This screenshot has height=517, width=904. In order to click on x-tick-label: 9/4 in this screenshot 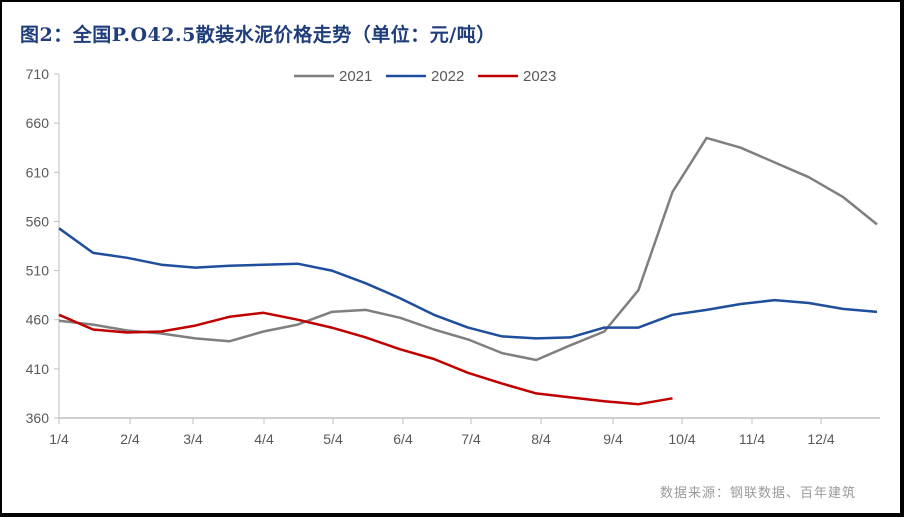, I will do `click(613, 439)`.